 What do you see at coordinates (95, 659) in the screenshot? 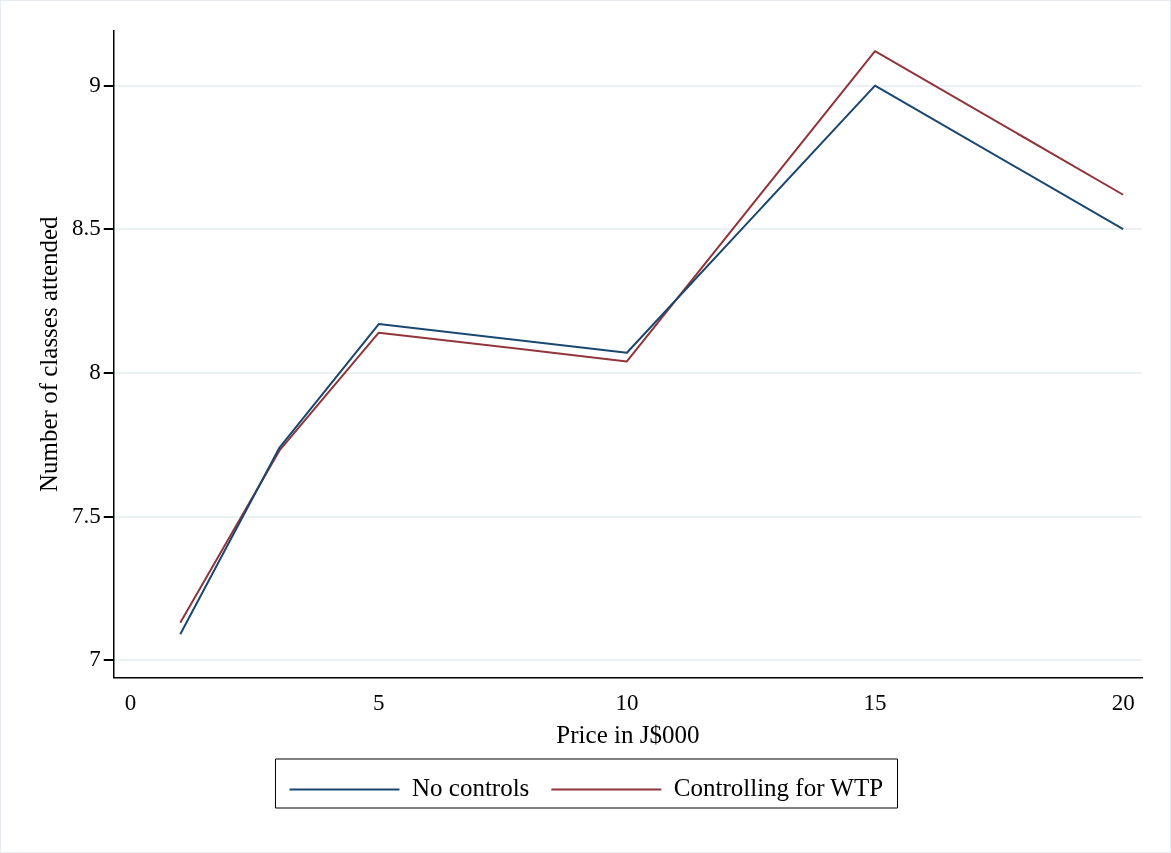
I see `y-tick-label: 7` at bounding box center [95, 659].